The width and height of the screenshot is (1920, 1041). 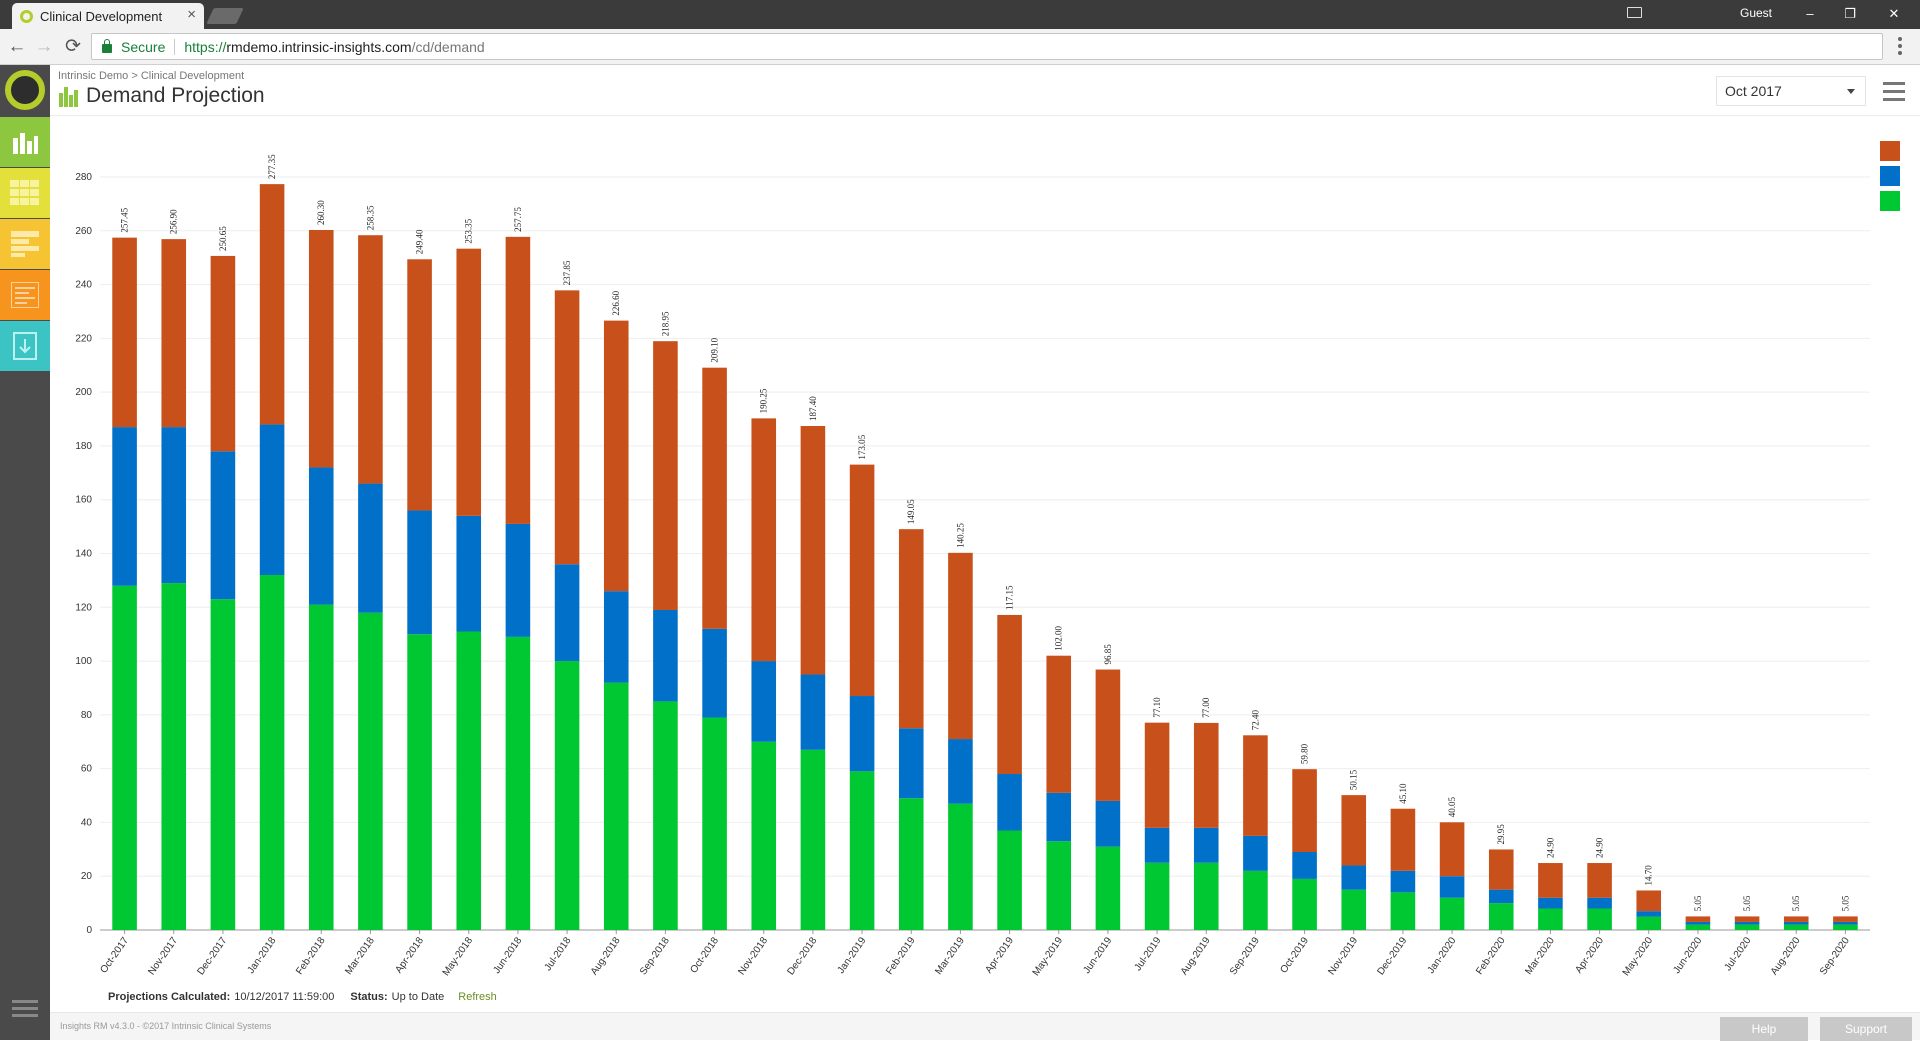 I want to click on app-logo, so click(x=25, y=90).